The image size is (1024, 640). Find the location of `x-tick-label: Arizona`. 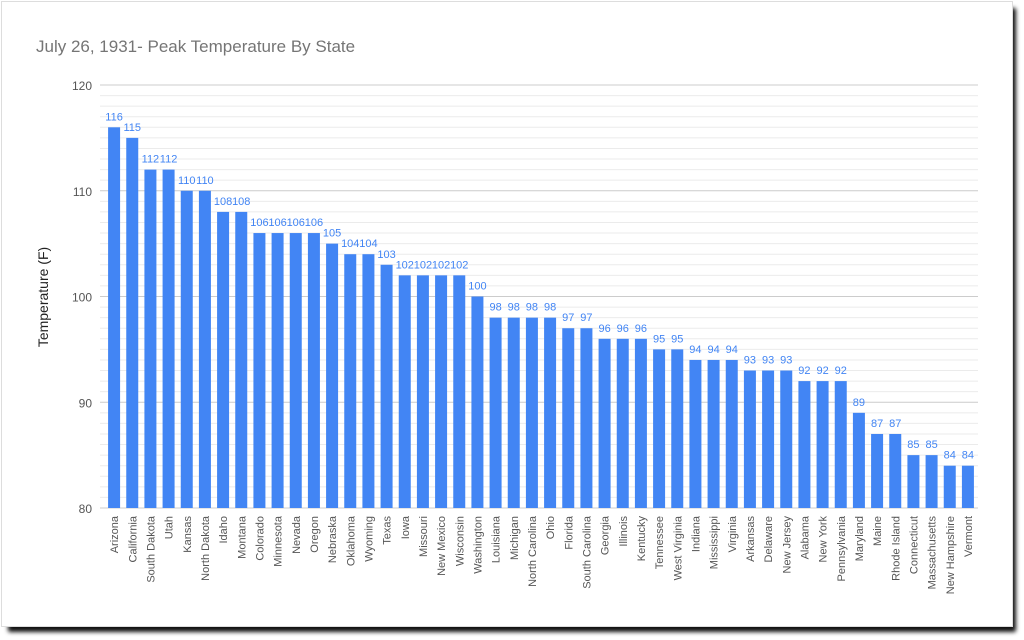

x-tick-label: Arizona is located at coordinates (115, 534).